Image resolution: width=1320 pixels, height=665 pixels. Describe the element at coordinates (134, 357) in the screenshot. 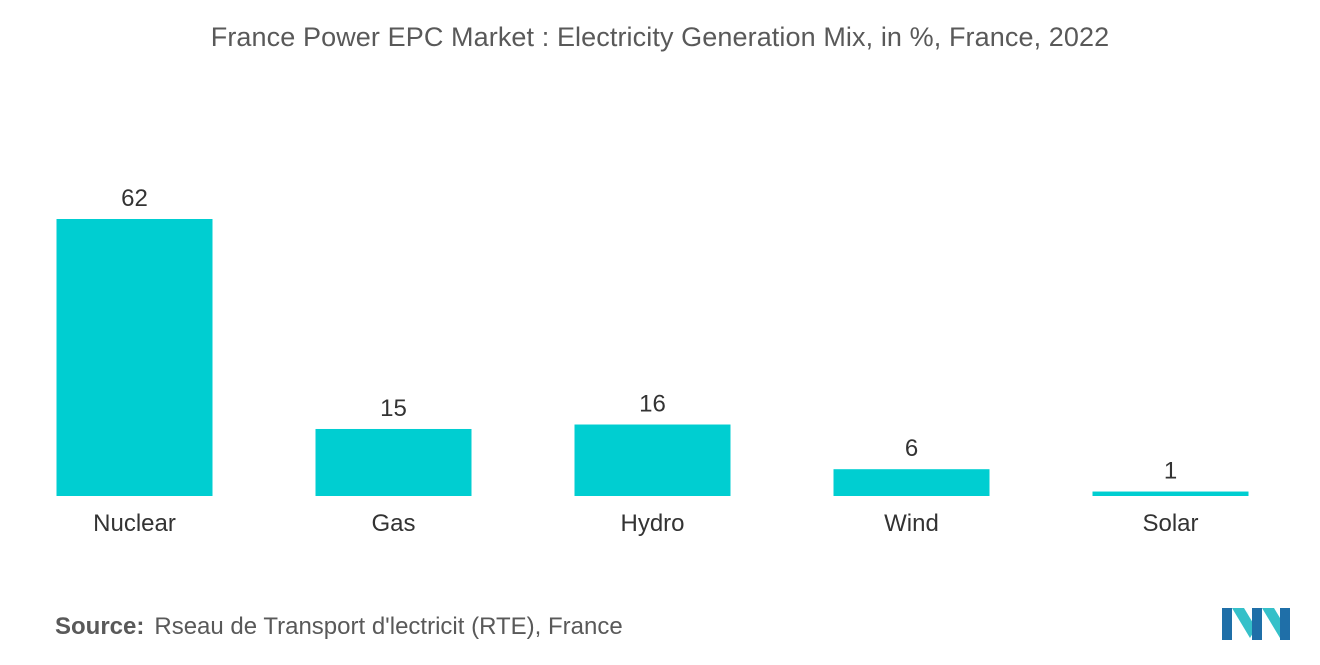

I see `bar-nuclear` at that location.